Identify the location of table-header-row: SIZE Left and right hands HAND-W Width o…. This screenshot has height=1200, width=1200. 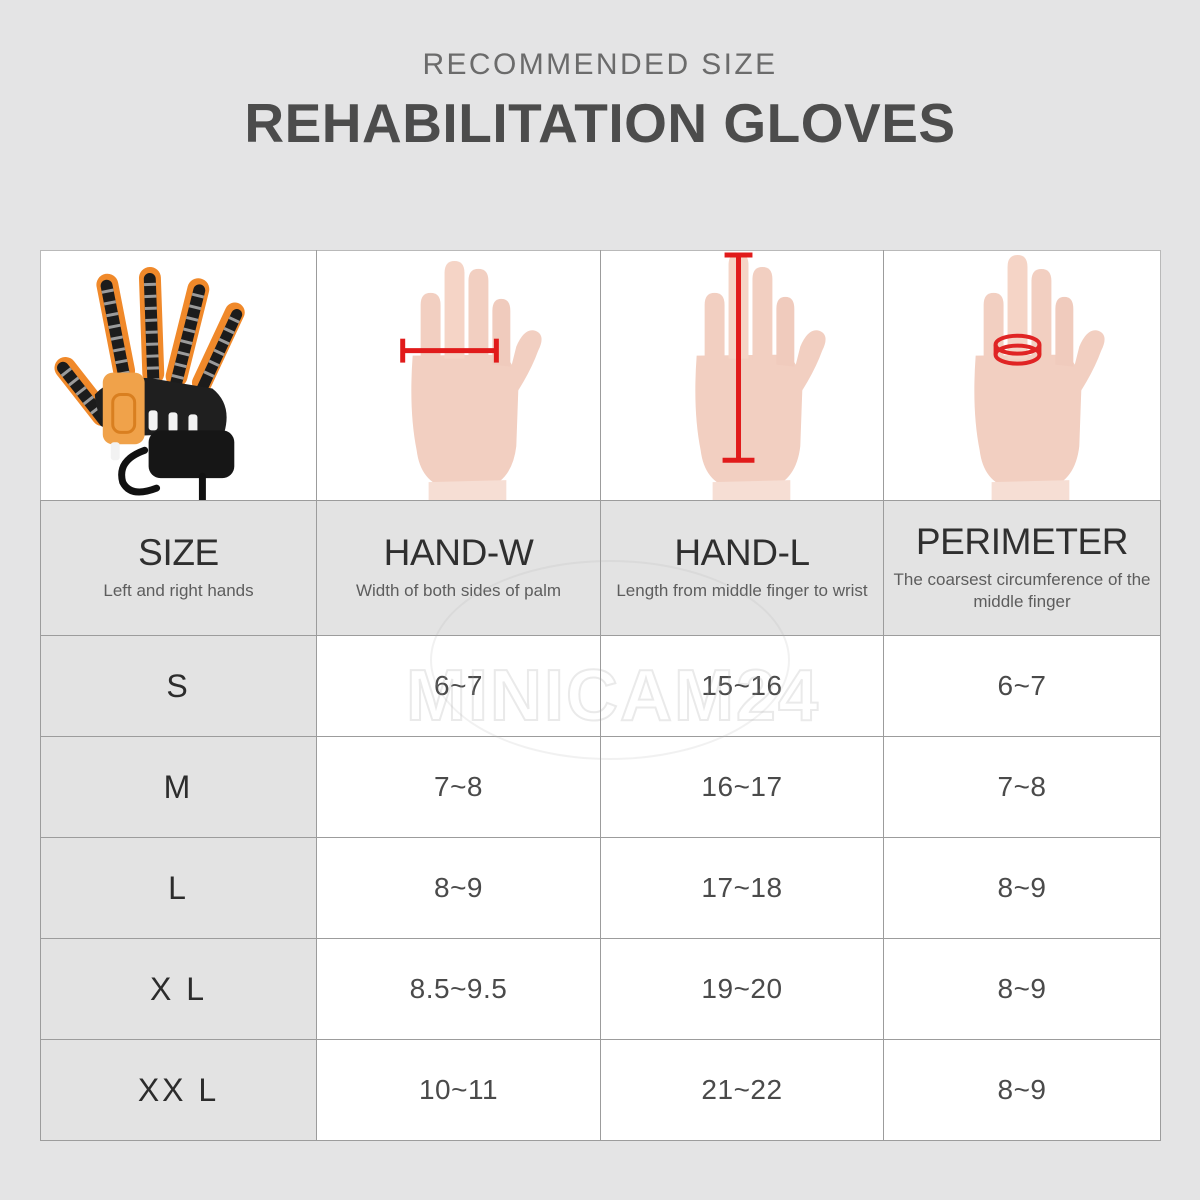
(600, 568).